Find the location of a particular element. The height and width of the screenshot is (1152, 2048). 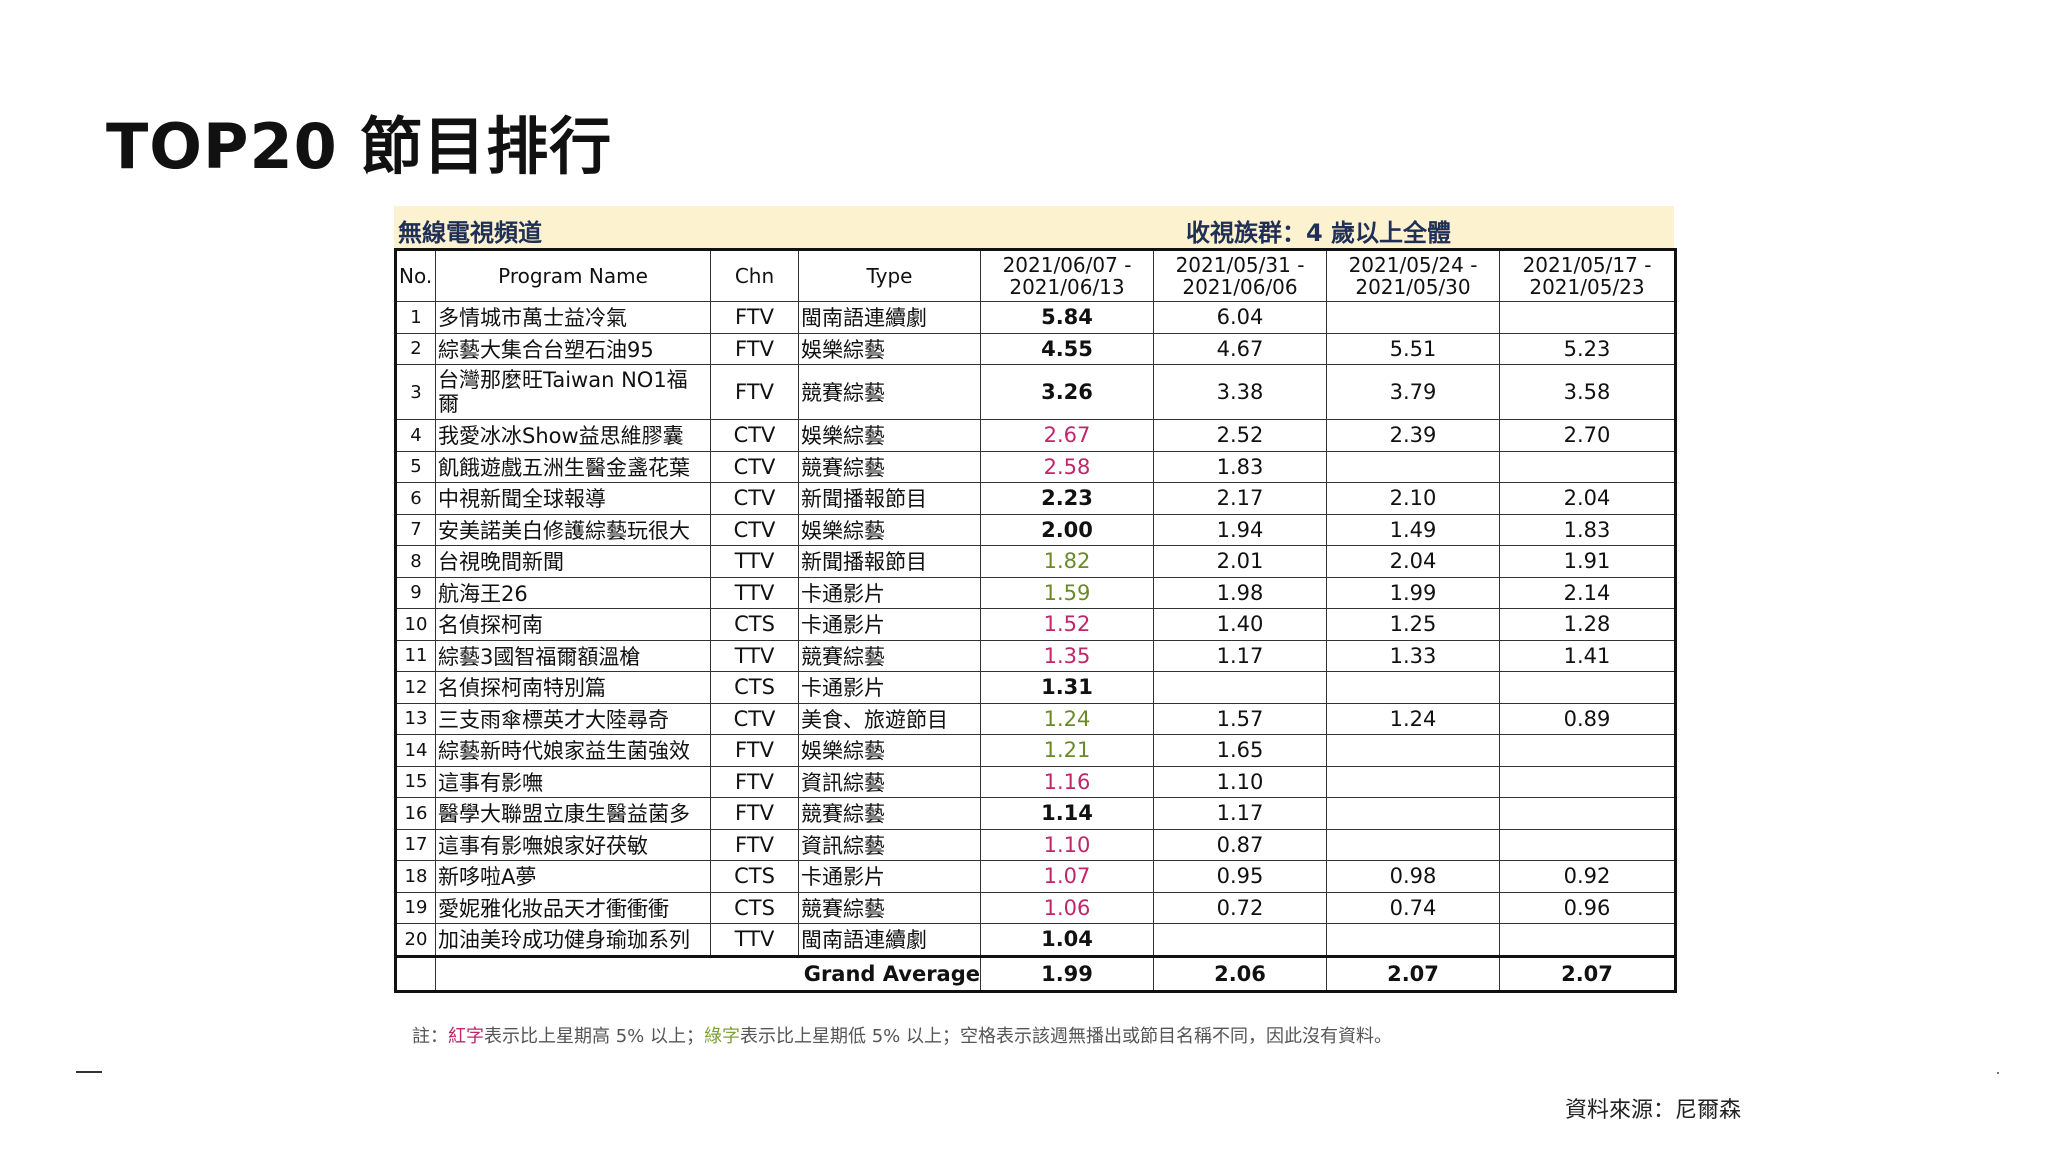

row-number: 2 is located at coordinates (415, 348).